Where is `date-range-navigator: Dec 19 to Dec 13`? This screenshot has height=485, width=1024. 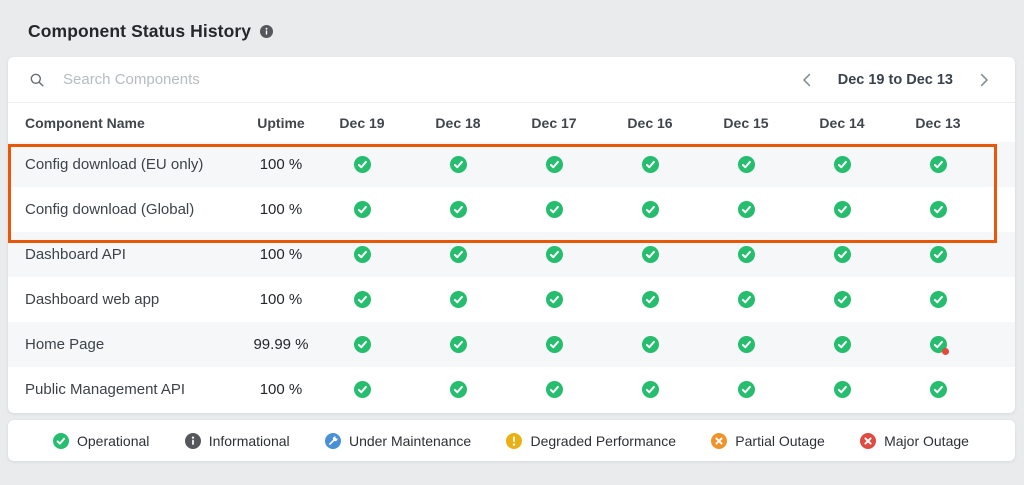 date-range-navigator: Dec 19 to Dec 13 is located at coordinates (895, 80).